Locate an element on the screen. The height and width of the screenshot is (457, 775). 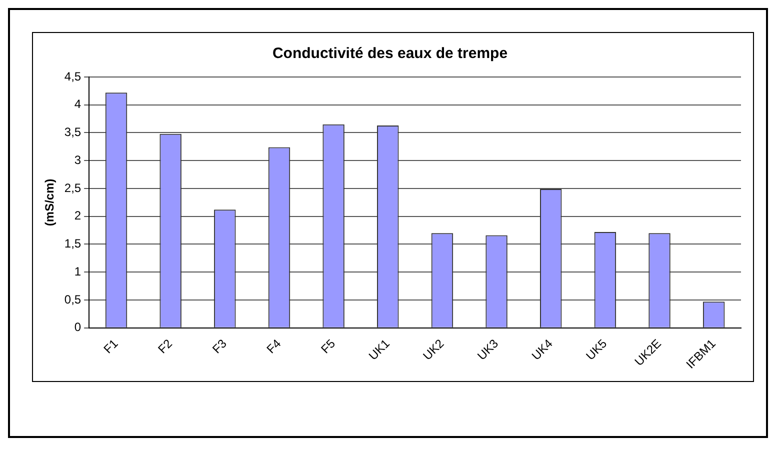
y-tick-label: 3 is located at coordinates (78, 159).